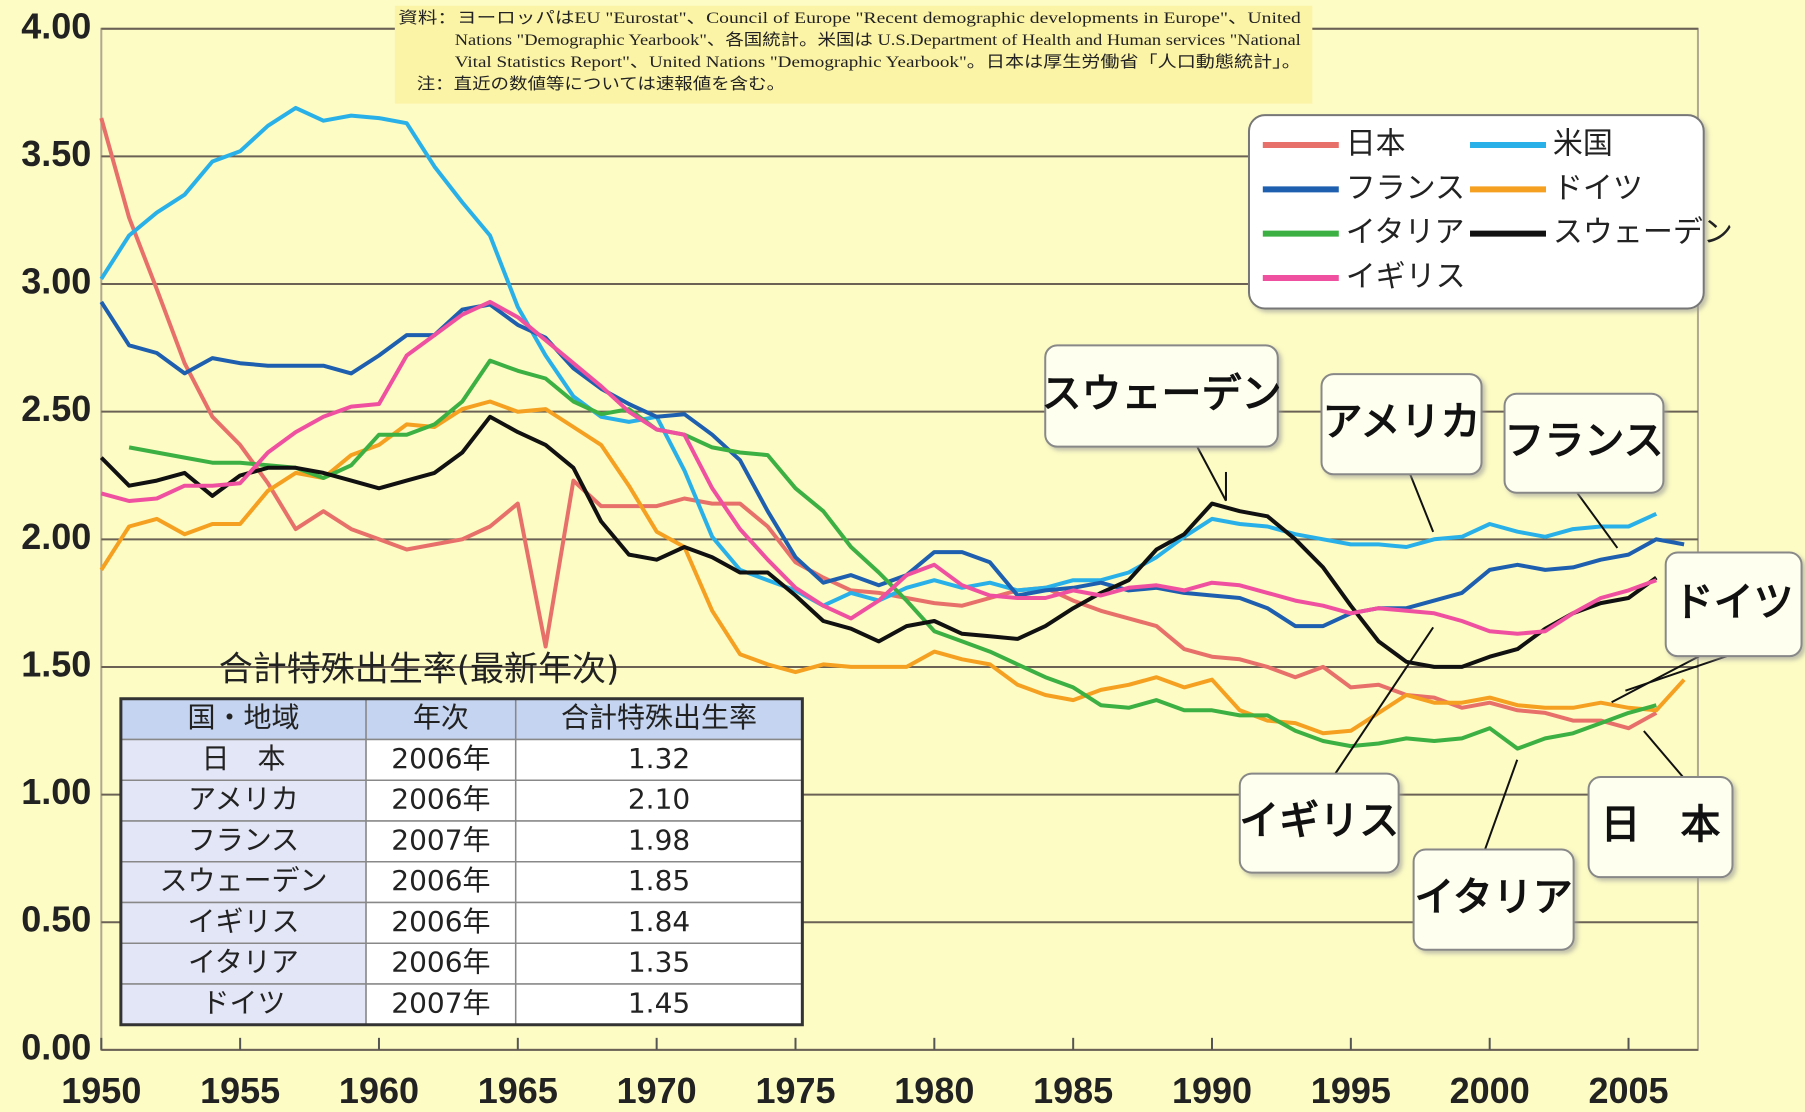  What do you see at coordinates (1405, 232) in the screenshot?
I see `legend-label: イタリア` at bounding box center [1405, 232].